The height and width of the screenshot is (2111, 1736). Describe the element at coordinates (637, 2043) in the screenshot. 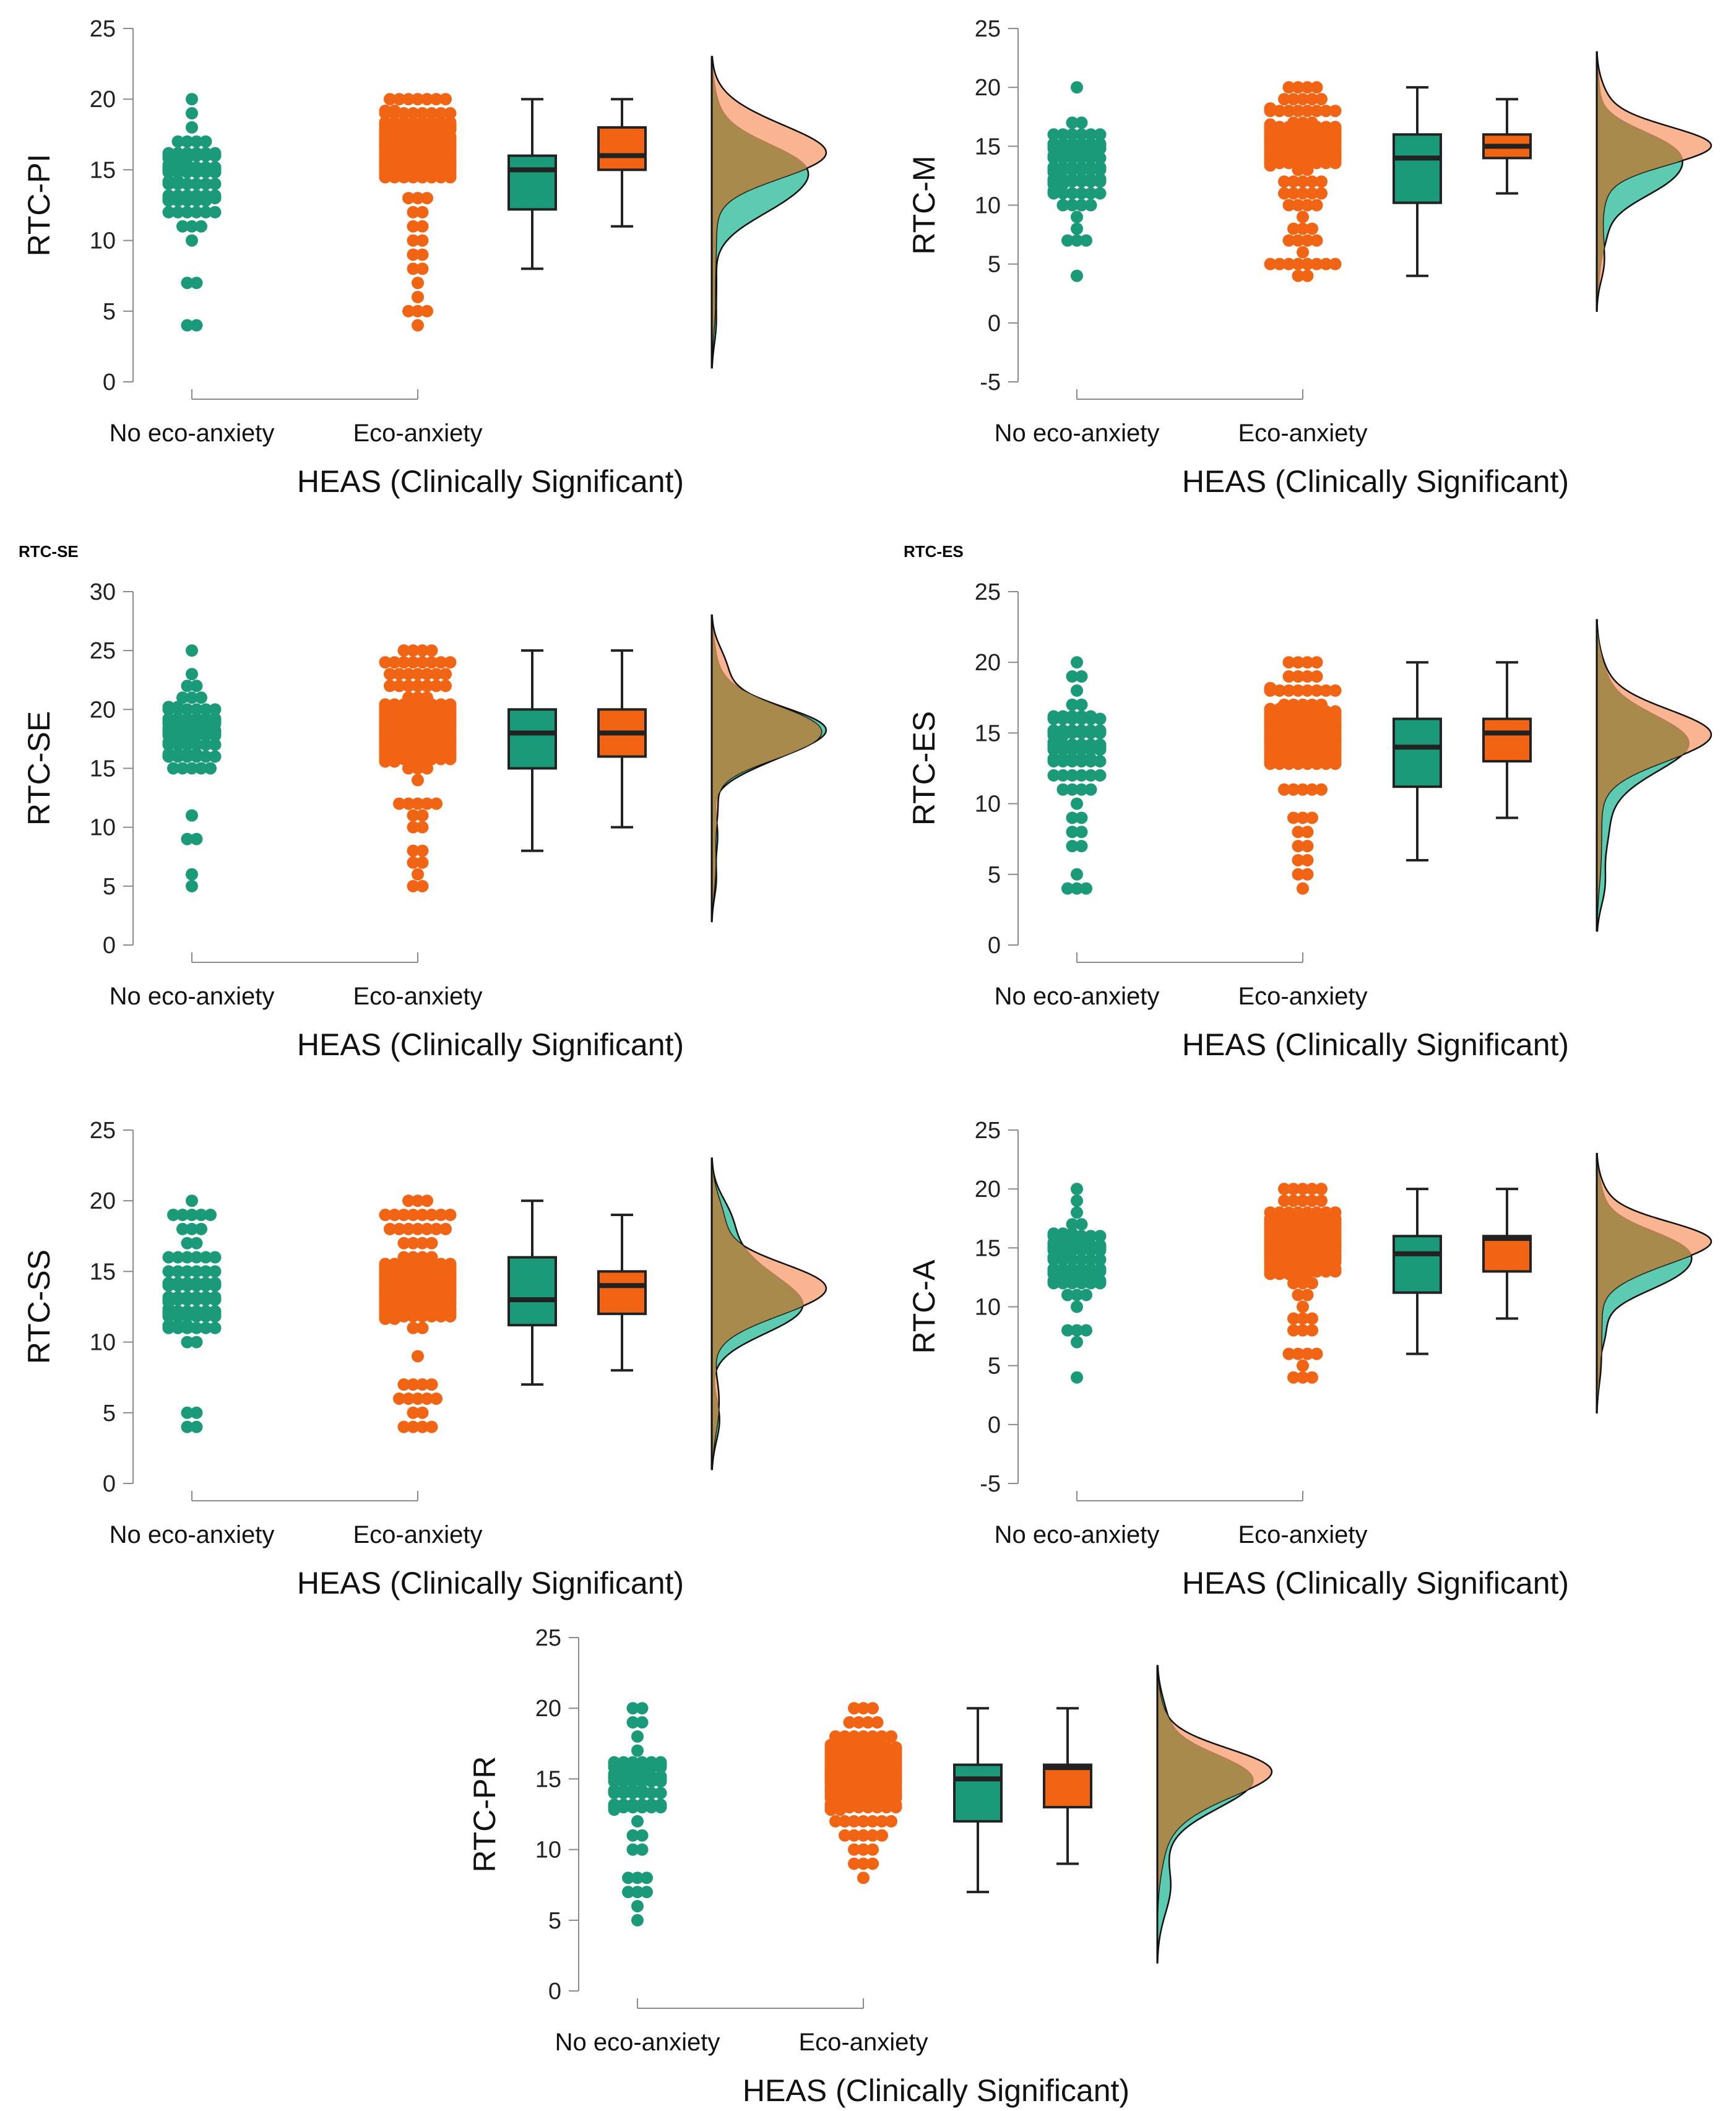

I see `x-tick-label: No eco-anxiety` at that location.